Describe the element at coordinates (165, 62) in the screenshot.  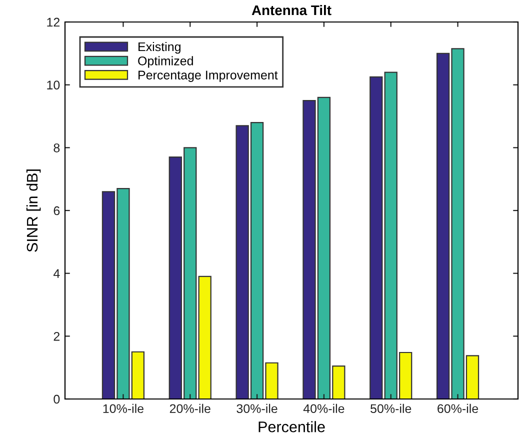
I see `legend-label: Optimized` at that location.